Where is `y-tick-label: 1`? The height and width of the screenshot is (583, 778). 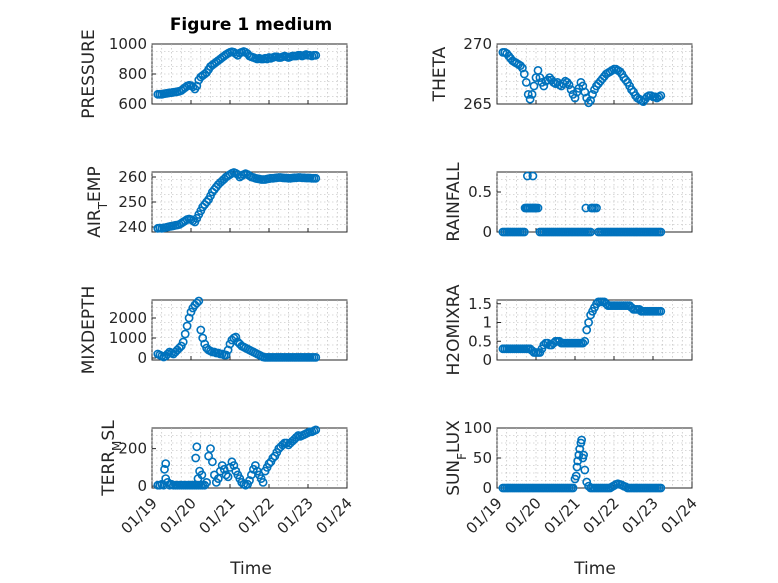
y-tick-label: 1 is located at coordinates (487, 323).